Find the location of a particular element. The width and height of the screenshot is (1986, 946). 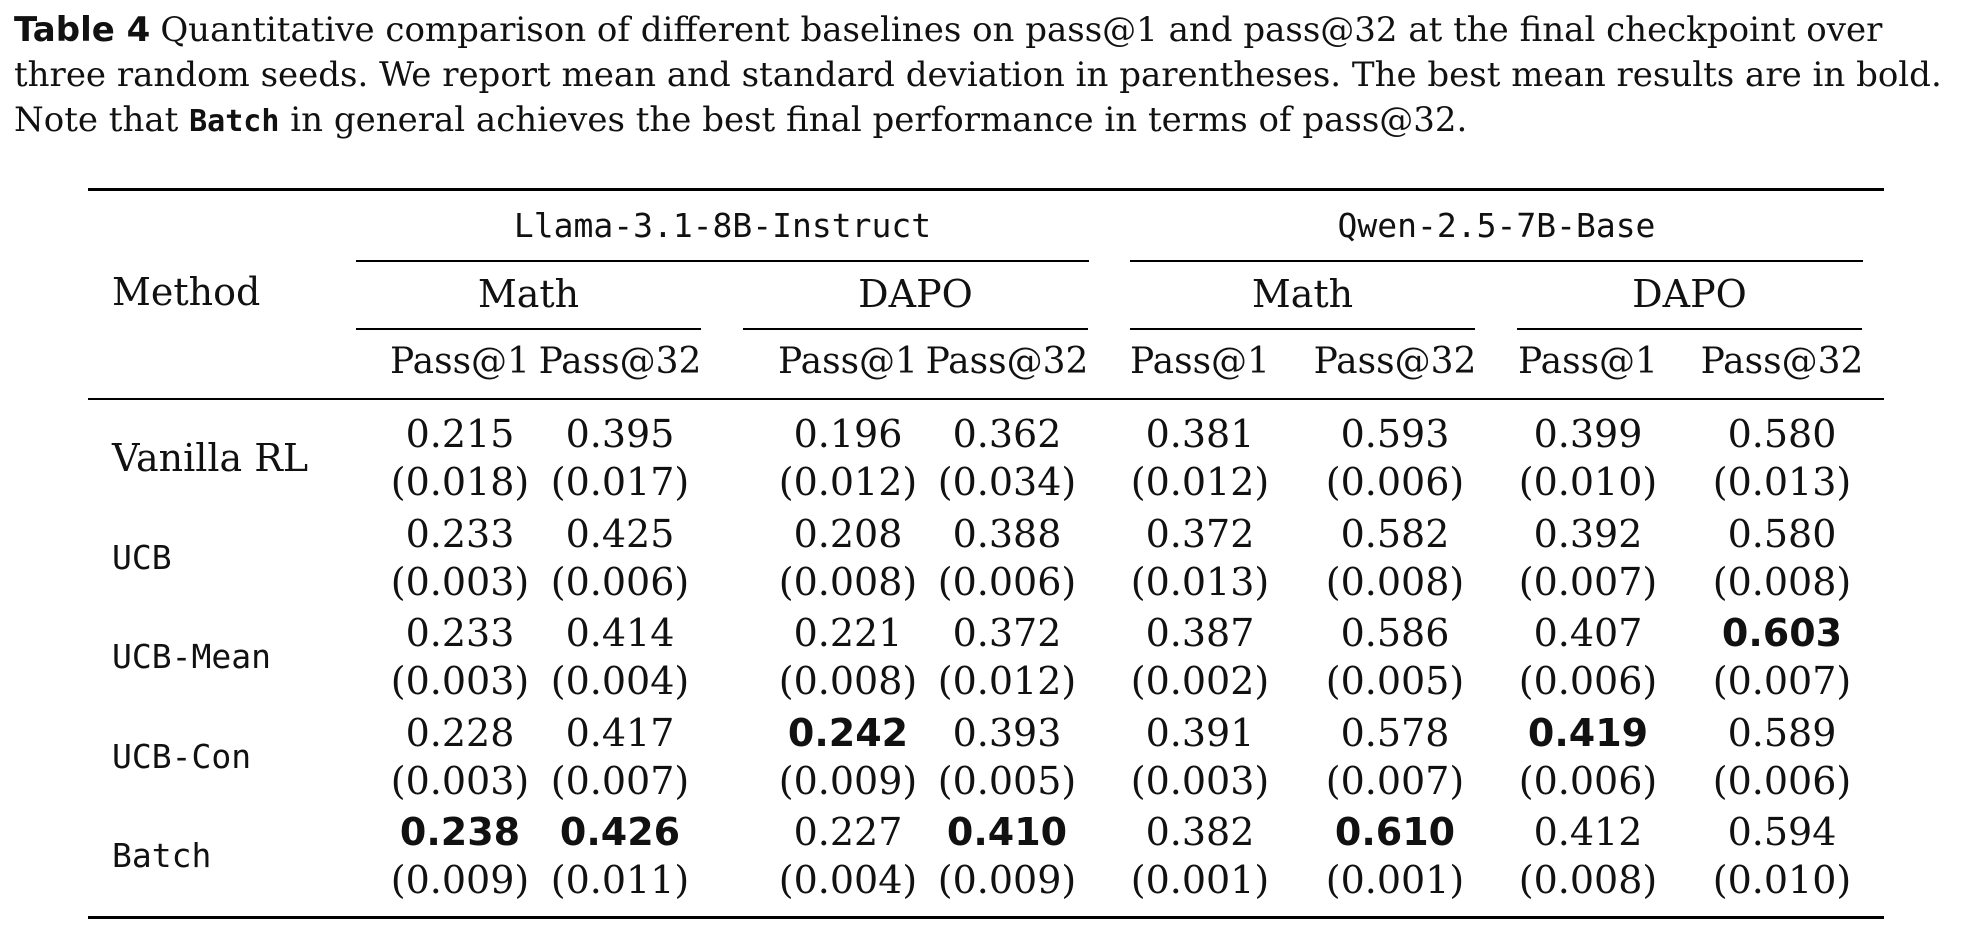

model-rule-llama is located at coordinates (722, 261).